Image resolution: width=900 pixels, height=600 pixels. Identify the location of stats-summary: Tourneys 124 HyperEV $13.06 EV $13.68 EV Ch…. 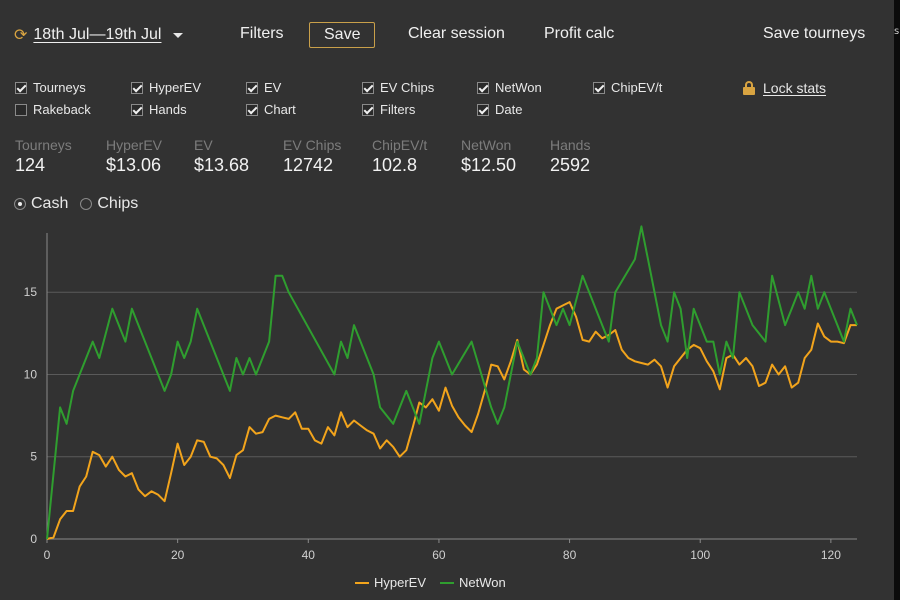
(447, 157).